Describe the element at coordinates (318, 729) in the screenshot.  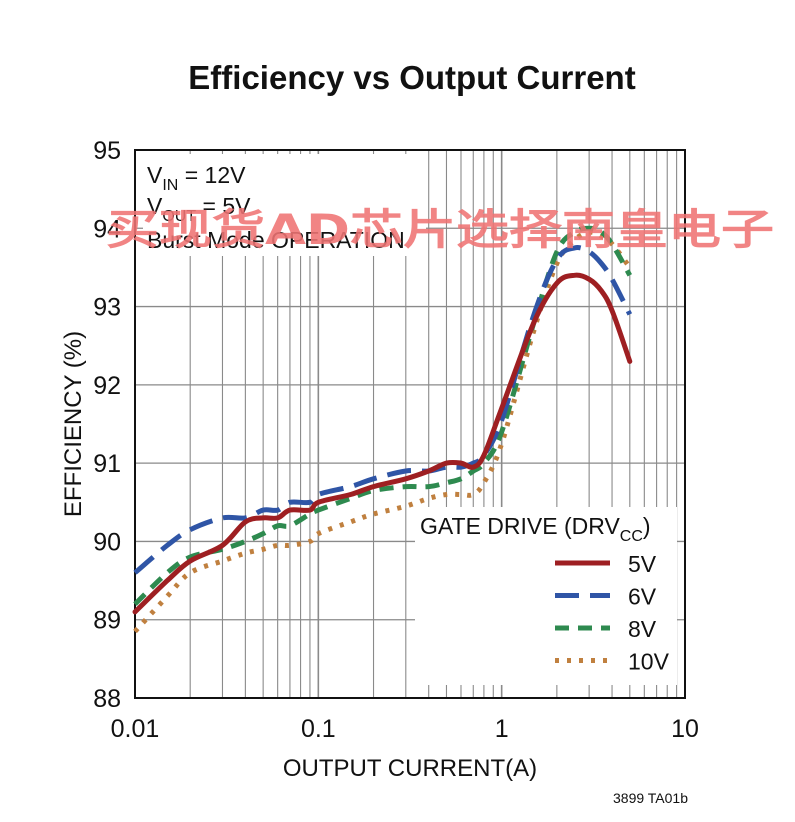
I see `x-tick-label: 0.1` at that location.